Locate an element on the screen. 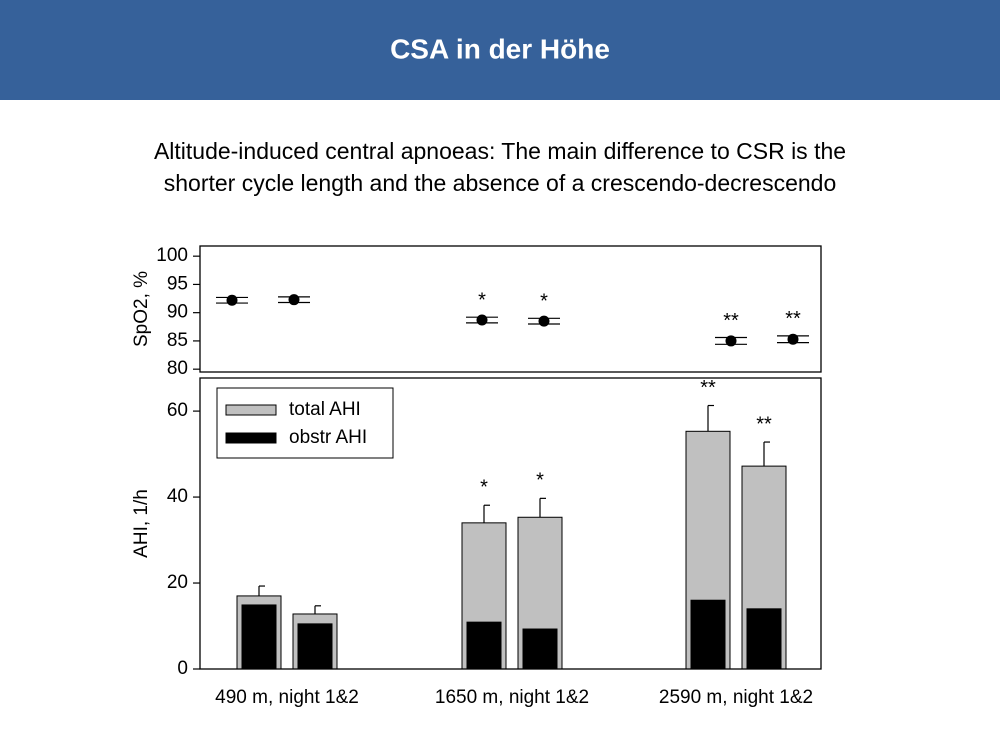 The height and width of the screenshot is (755, 1000). y-tick-label: 90 is located at coordinates (177, 312).